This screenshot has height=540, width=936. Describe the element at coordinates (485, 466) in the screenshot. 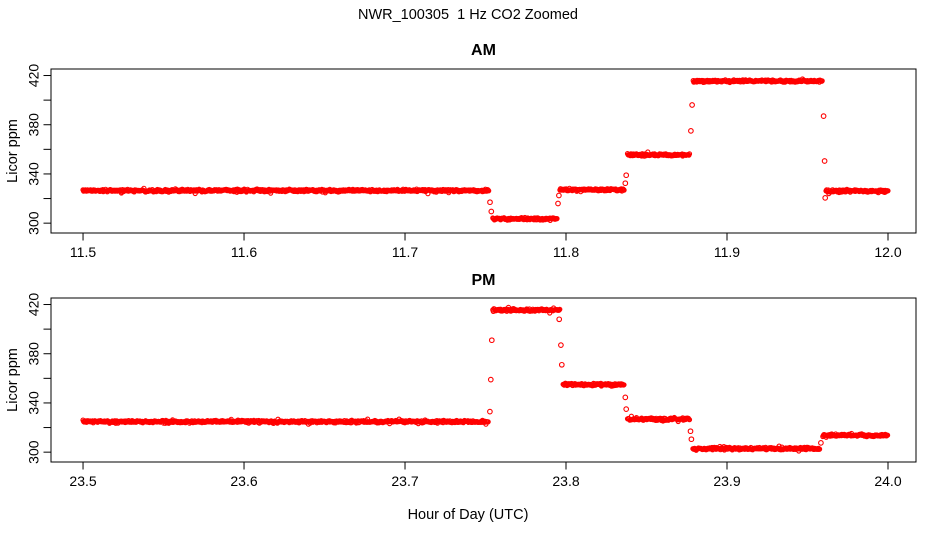

I see `x-axis-pm` at that location.